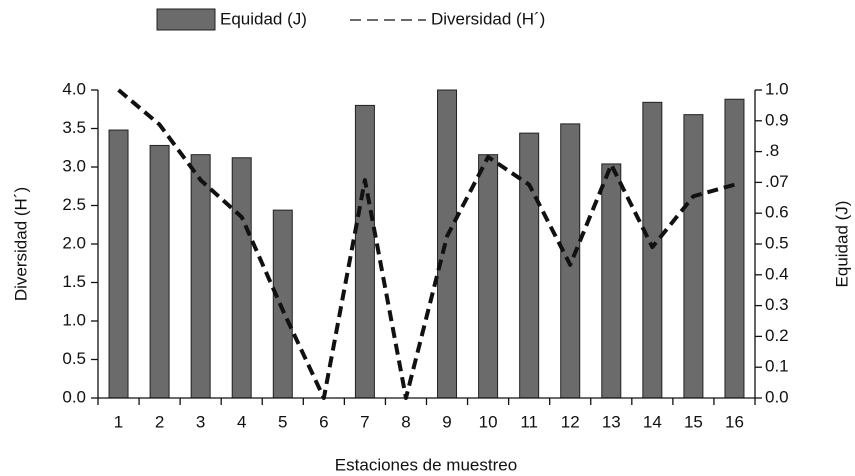  I want to click on y-tick-label: 1.0, so click(74, 319).